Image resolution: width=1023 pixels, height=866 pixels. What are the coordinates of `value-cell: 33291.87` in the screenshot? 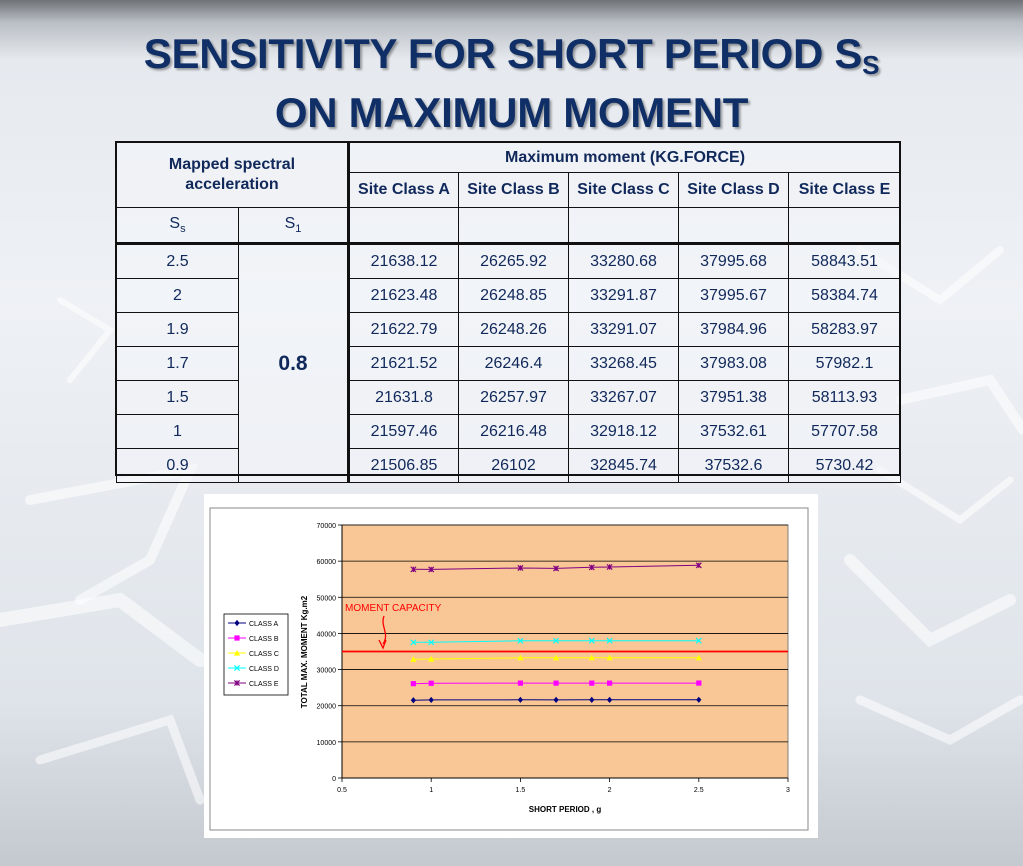 It's located at (623, 295).